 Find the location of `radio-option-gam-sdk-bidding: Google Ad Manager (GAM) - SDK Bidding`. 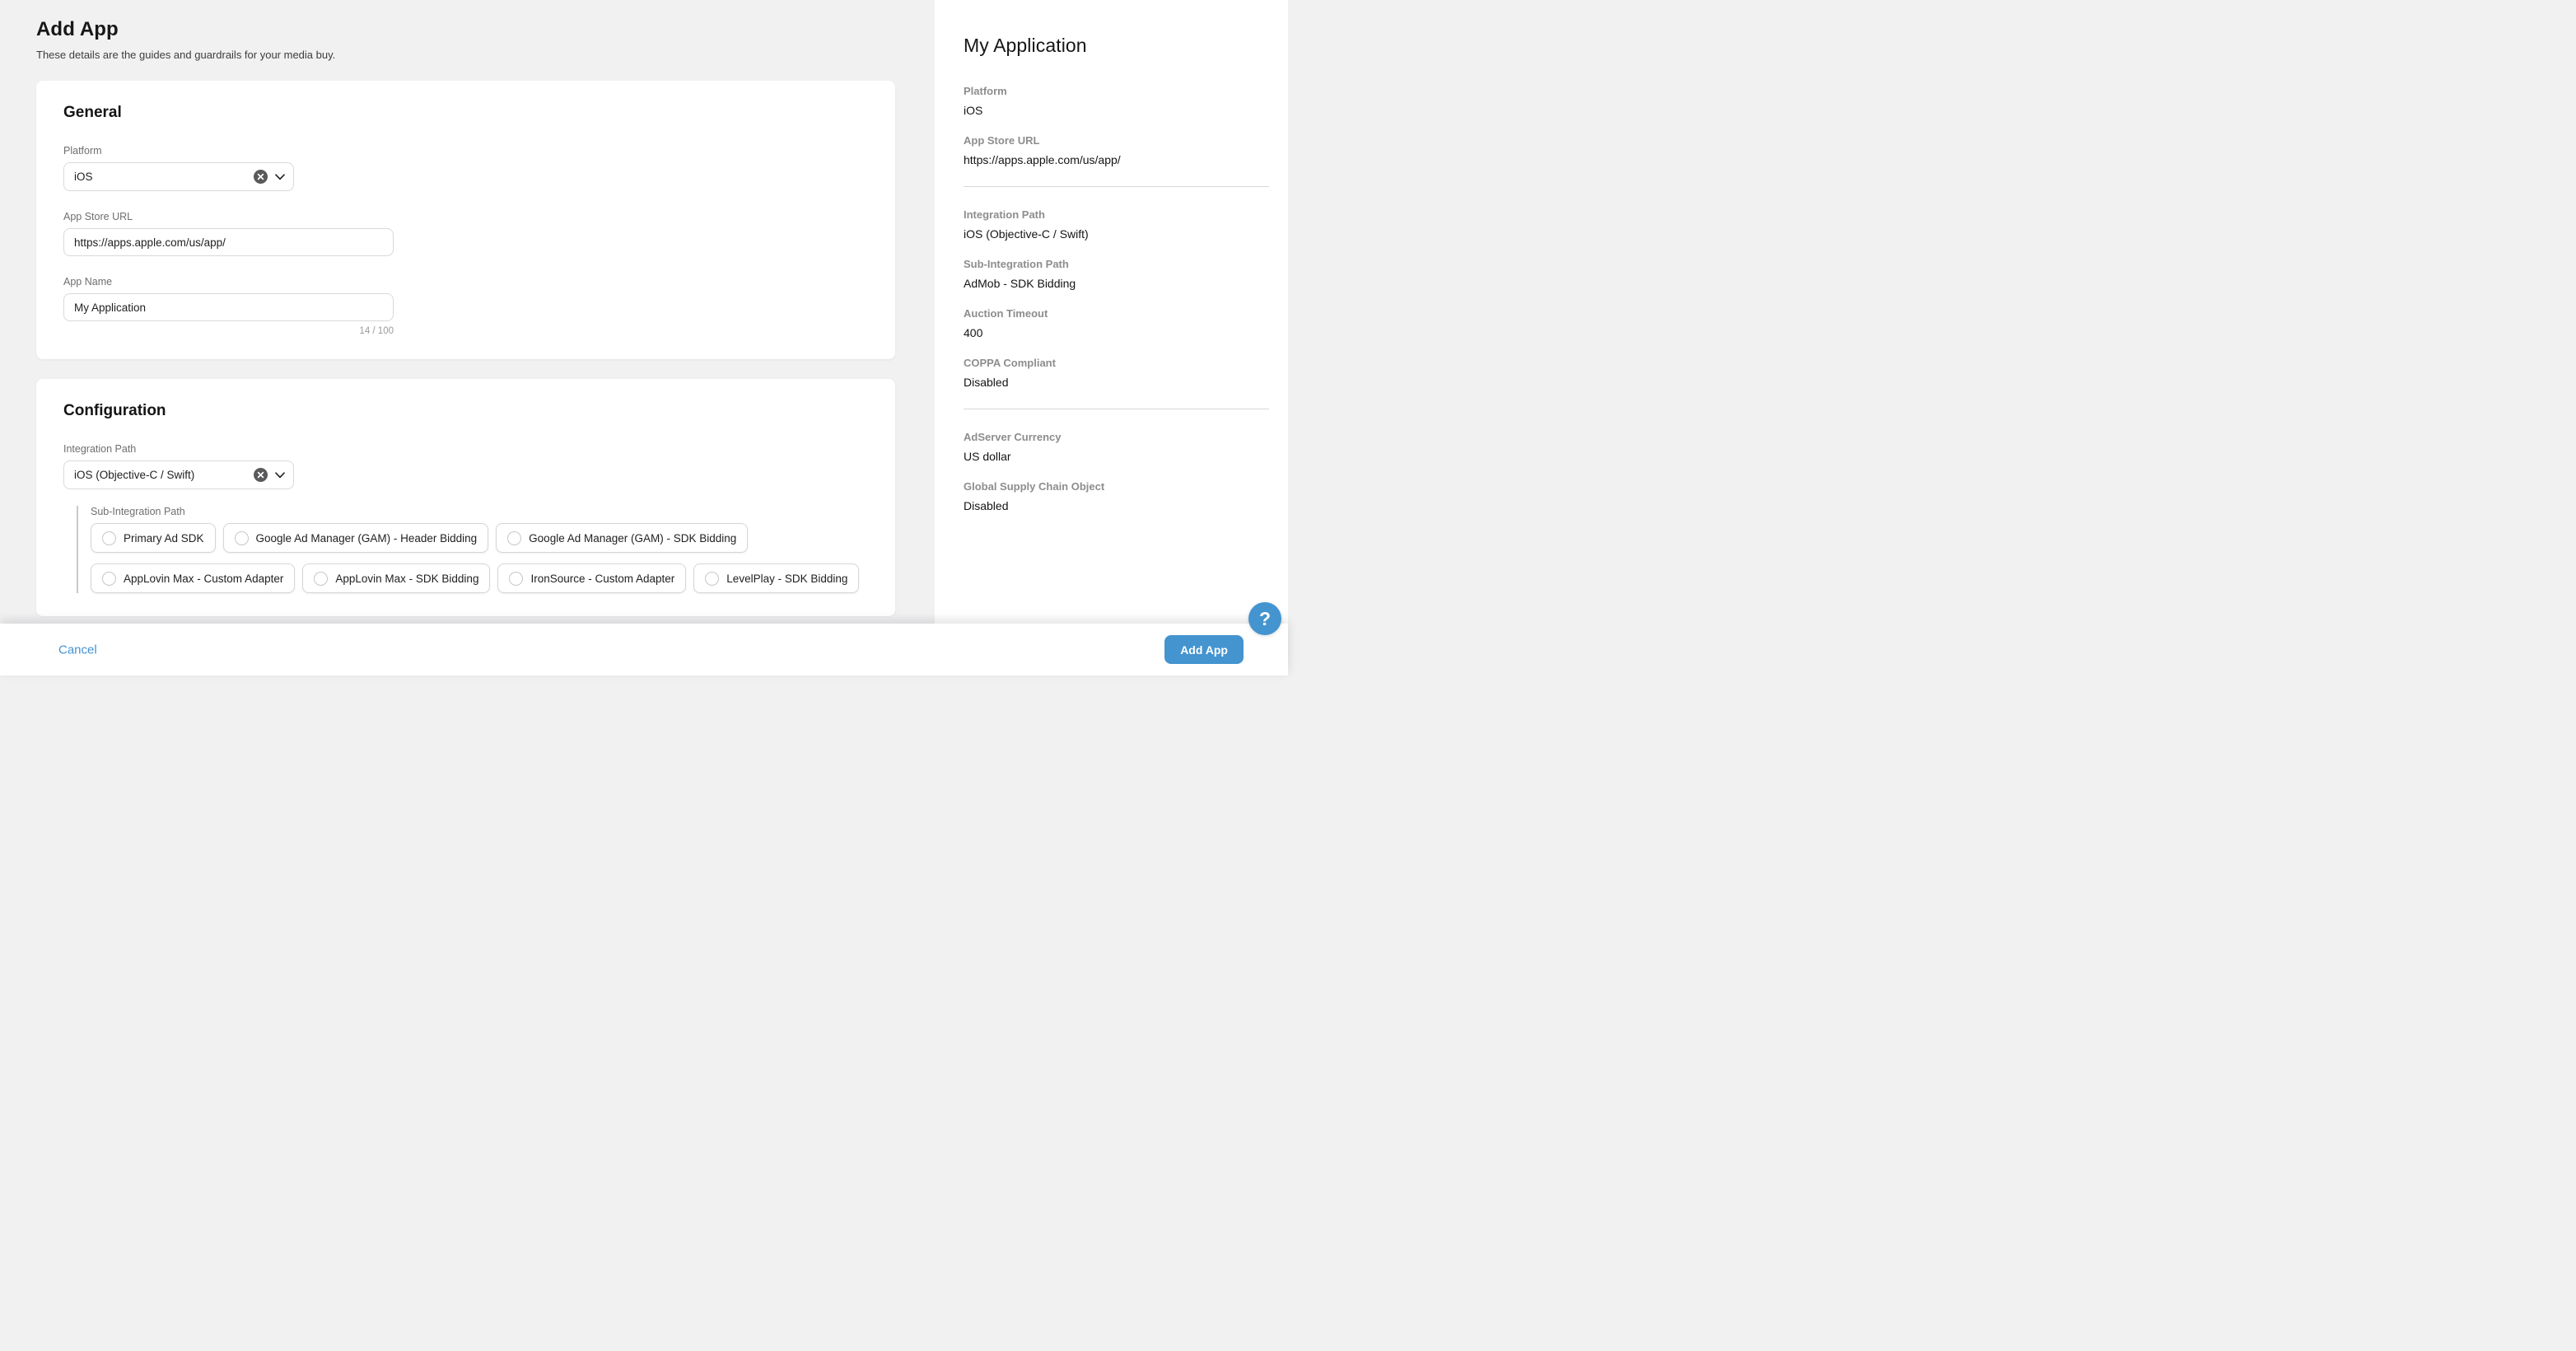

radio-option-gam-sdk-bidding: Google Ad Manager (GAM) - SDK Bidding is located at coordinates (622, 538).